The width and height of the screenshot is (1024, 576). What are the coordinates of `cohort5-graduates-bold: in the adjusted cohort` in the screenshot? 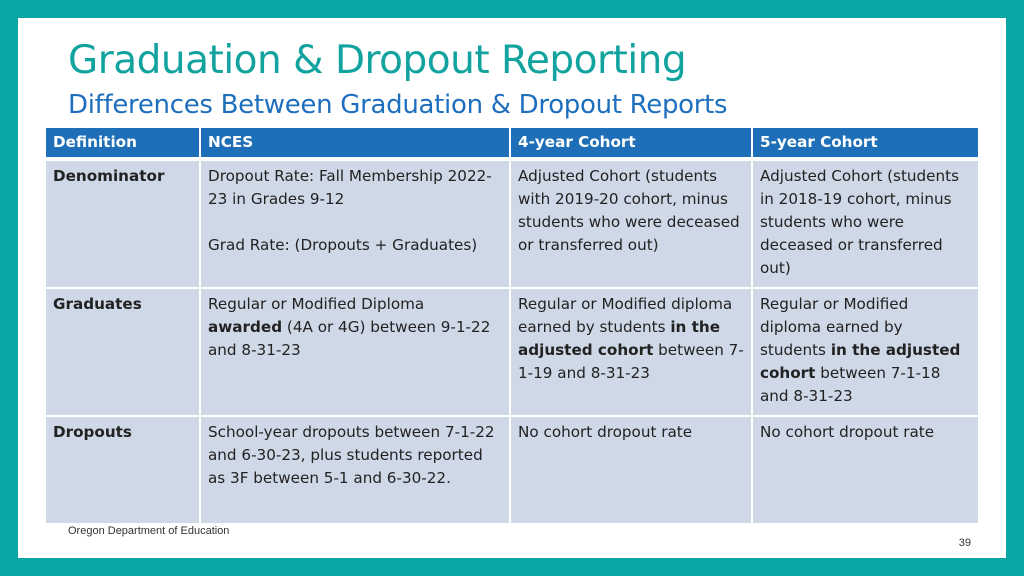 It's located at (860, 361).